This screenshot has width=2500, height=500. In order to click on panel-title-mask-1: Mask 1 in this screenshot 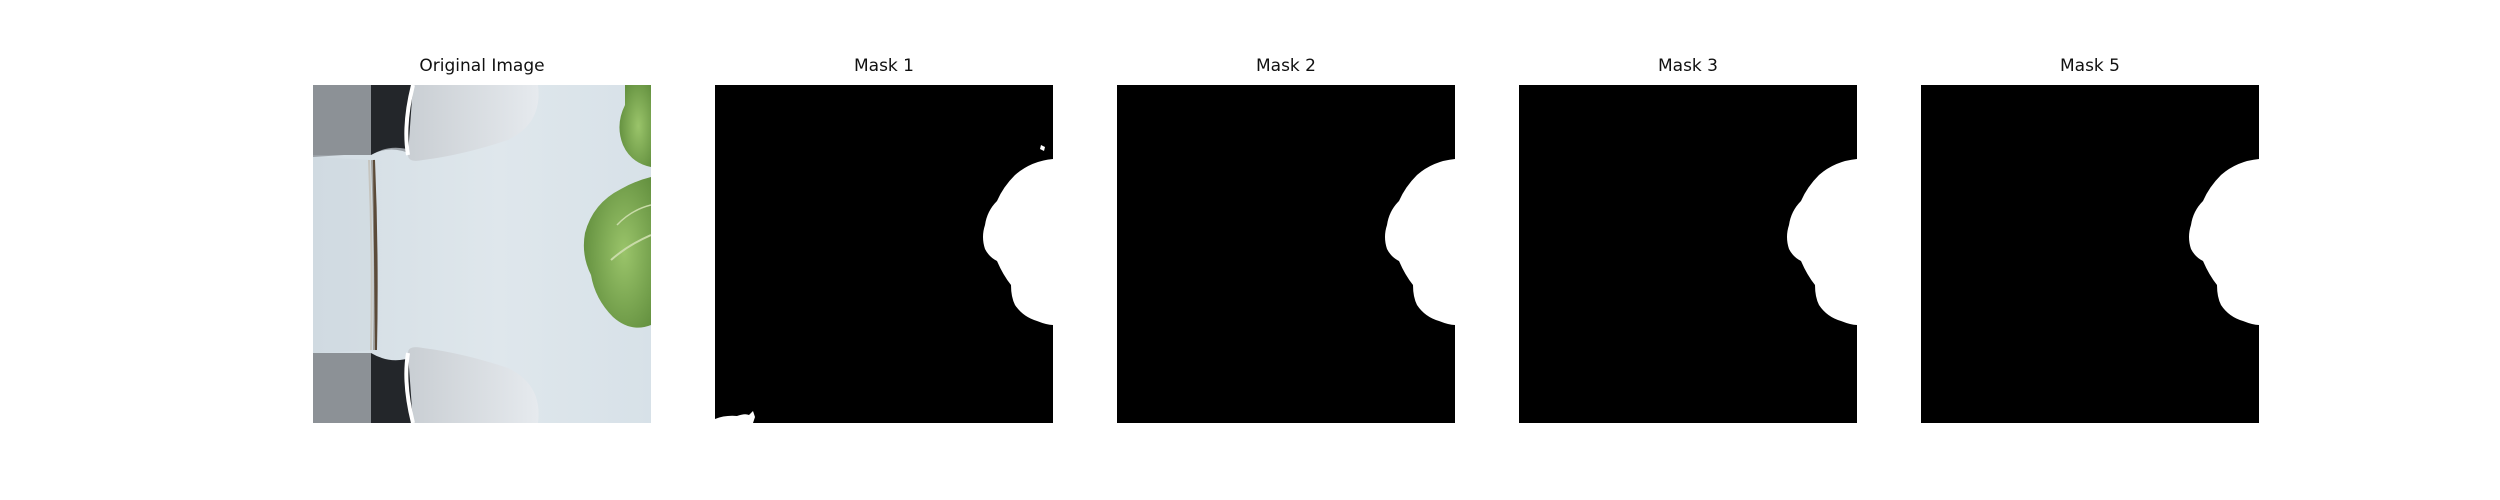, I will do `click(883, 66)`.